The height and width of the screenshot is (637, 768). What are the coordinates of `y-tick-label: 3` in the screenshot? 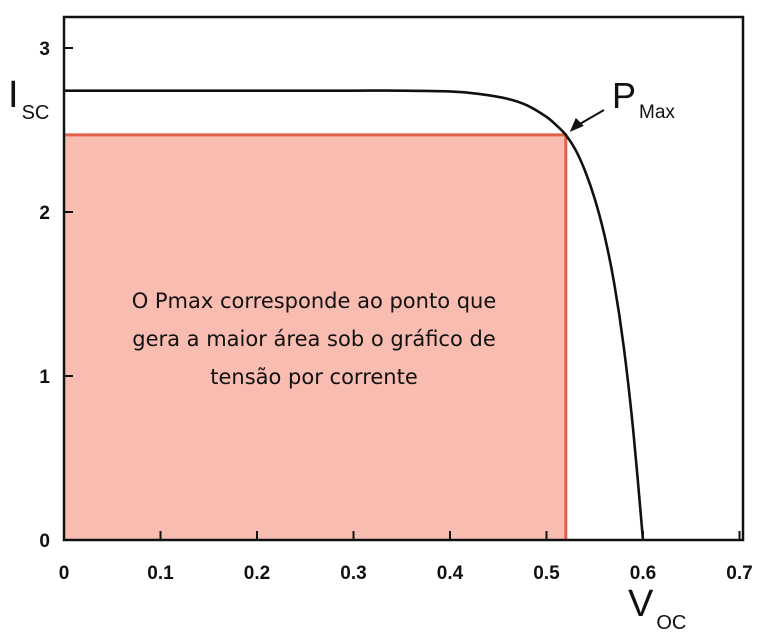 It's located at (44, 49).